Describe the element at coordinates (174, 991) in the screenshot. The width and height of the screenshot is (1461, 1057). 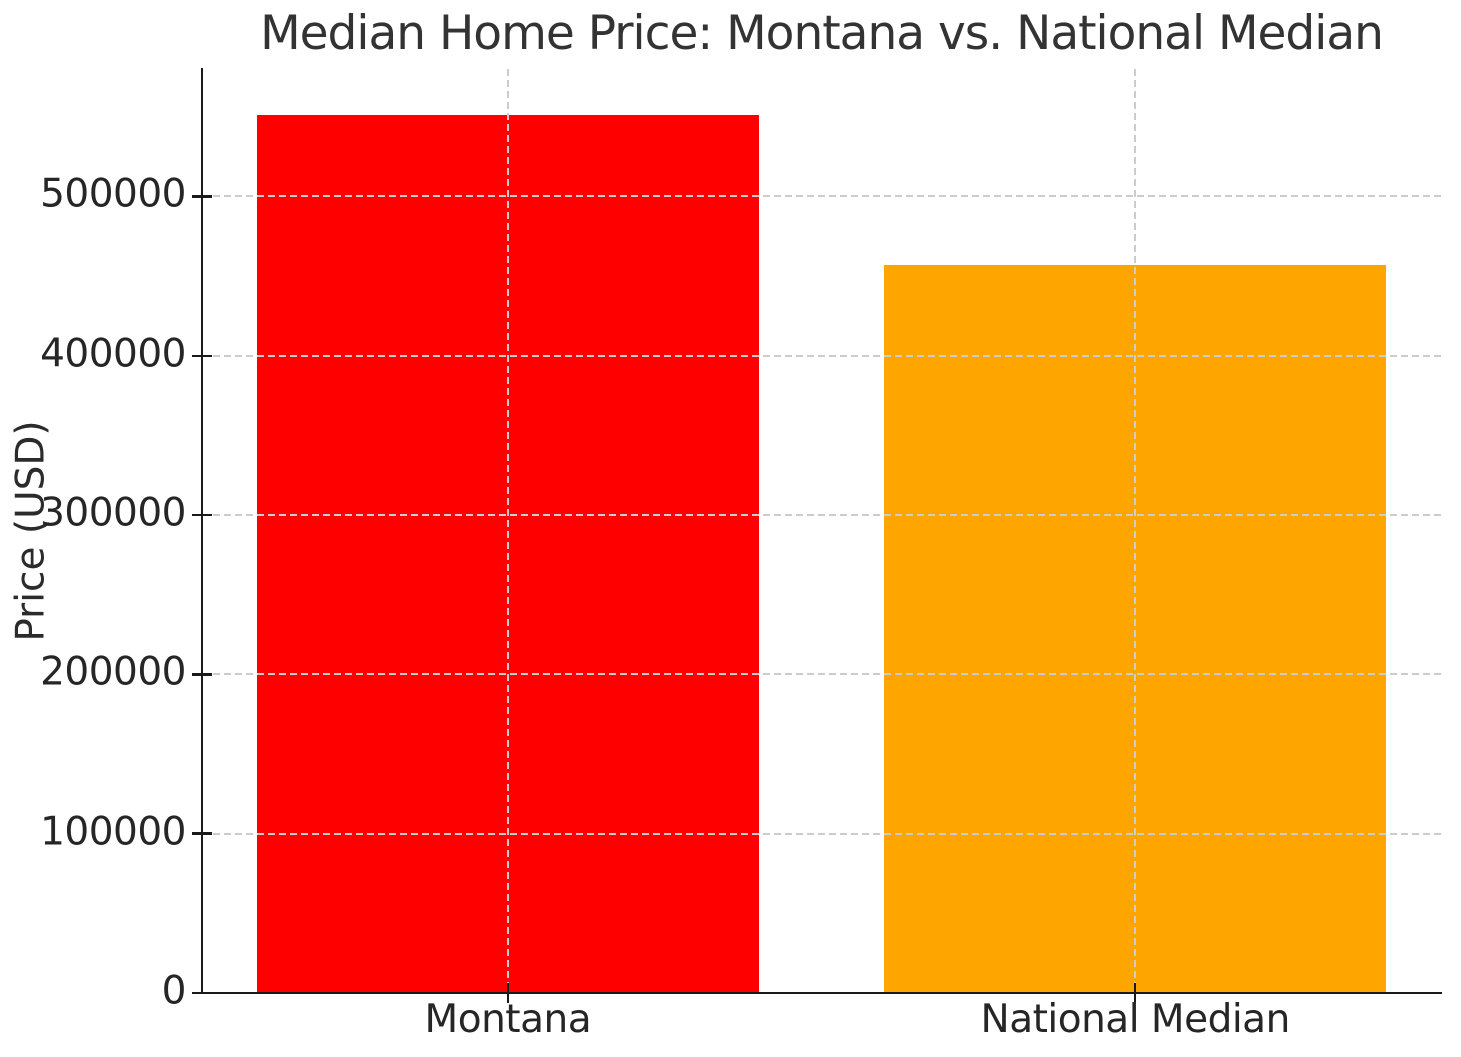
I see `y-tick-label-0: 0` at that location.